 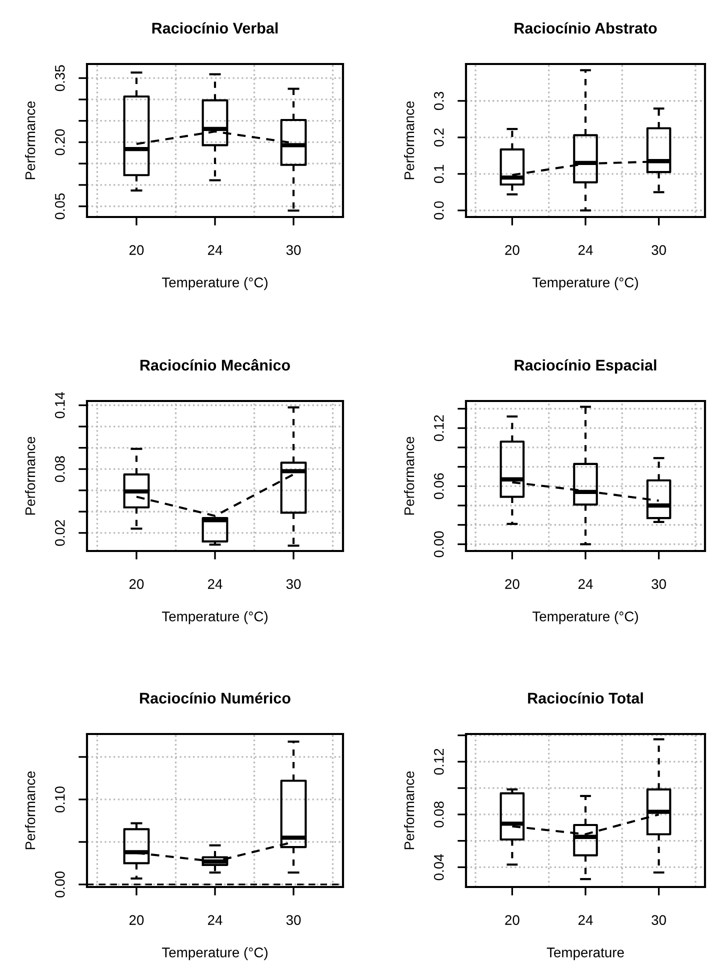 What do you see at coordinates (59, 206) in the screenshot?
I see `y-tick-label: 0.05` at bounding box center [59, 206].